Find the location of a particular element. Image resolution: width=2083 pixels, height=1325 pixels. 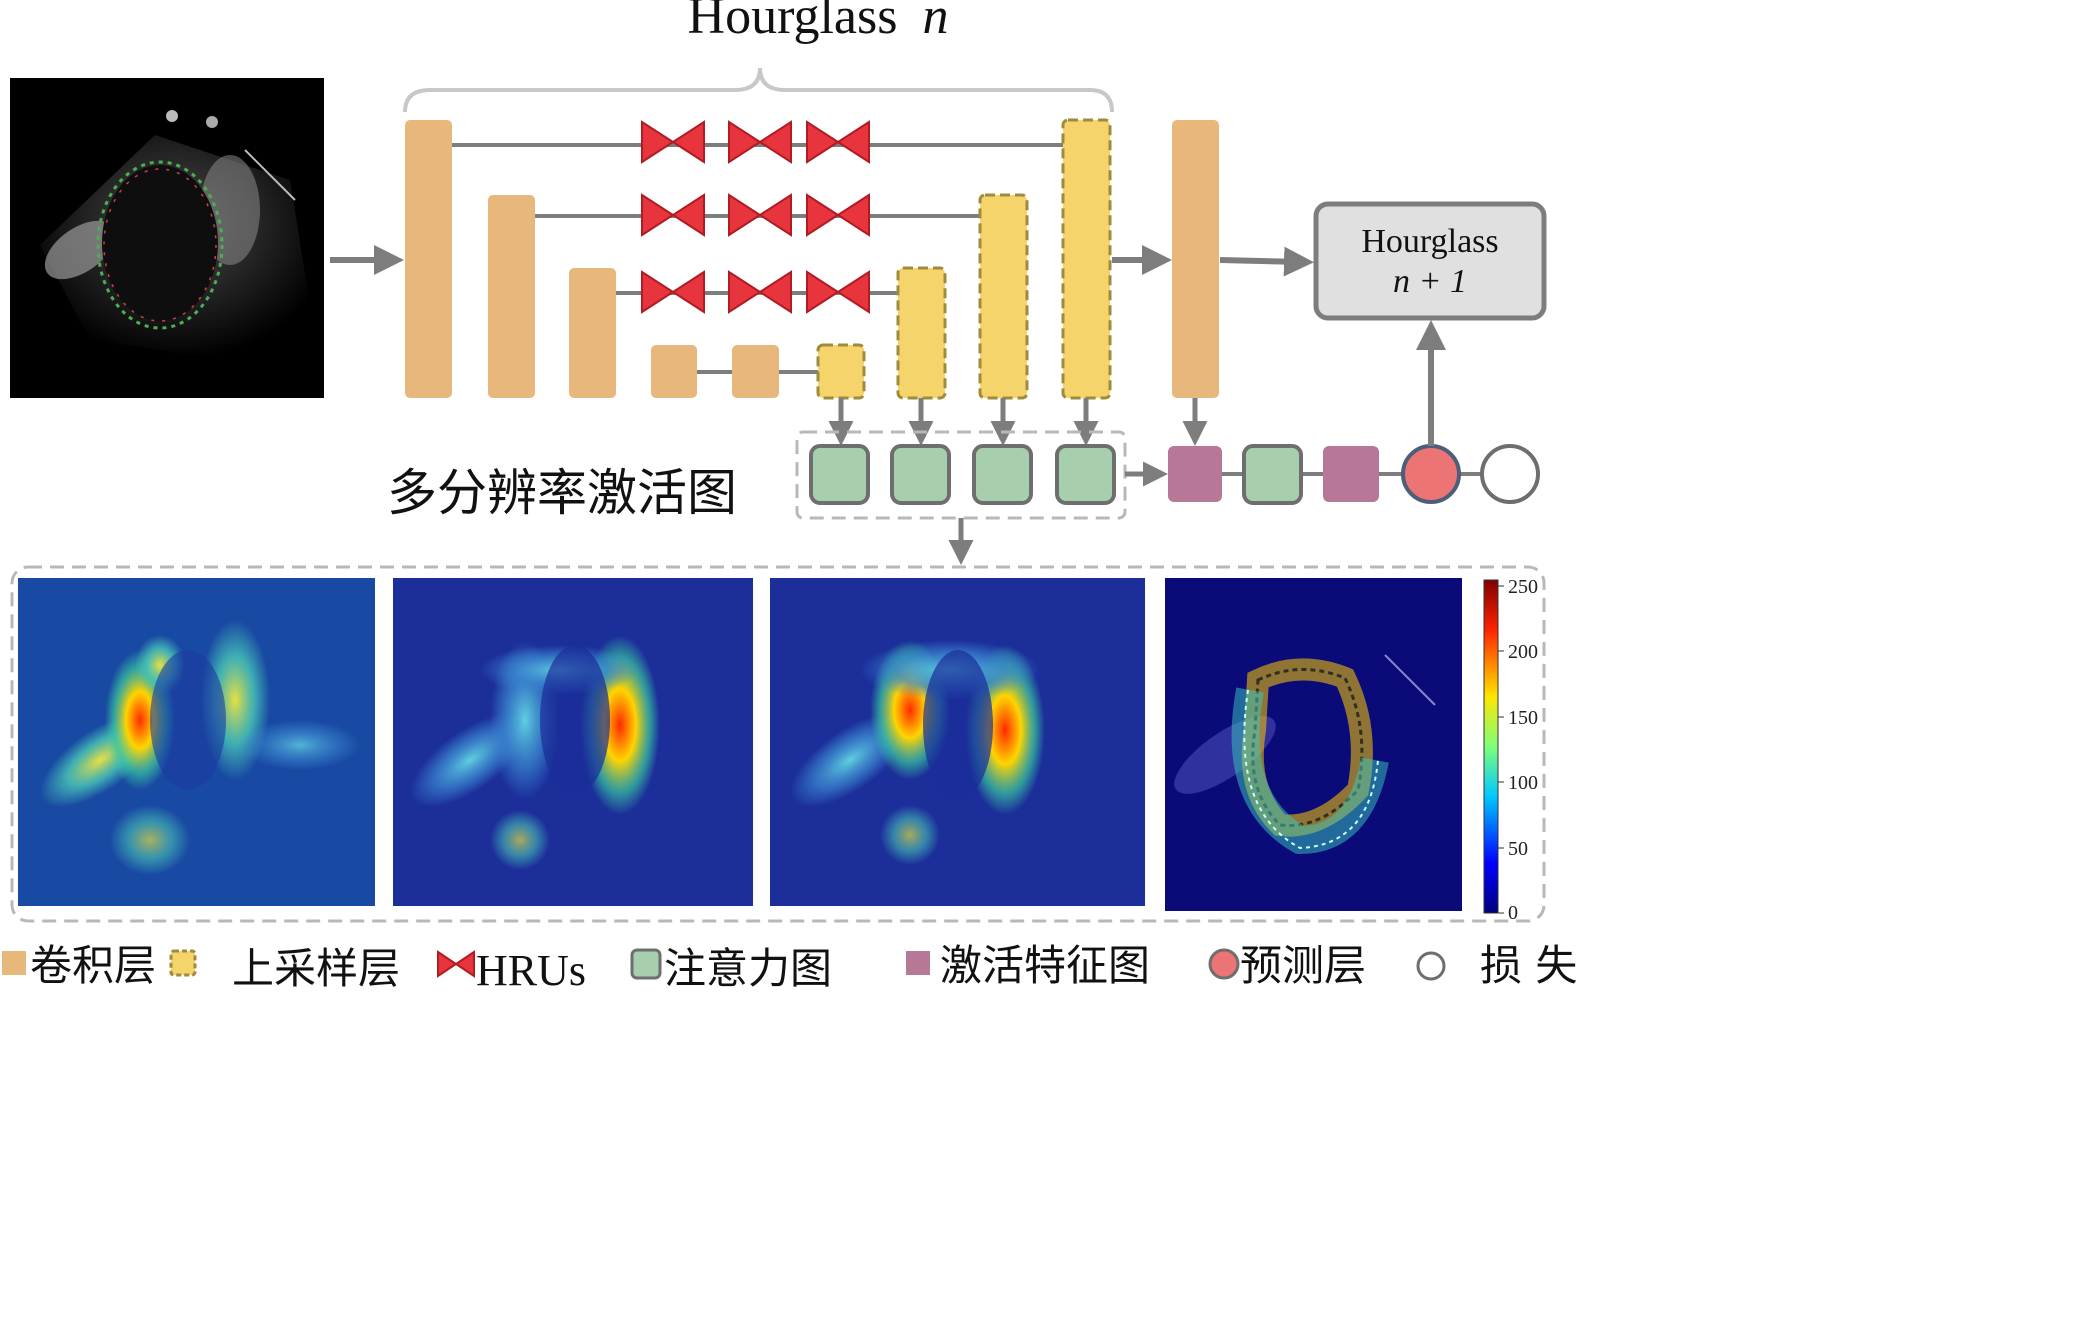

next-hourglass-box: Hourglass n + 1 is located at coordinates (1430, 261).